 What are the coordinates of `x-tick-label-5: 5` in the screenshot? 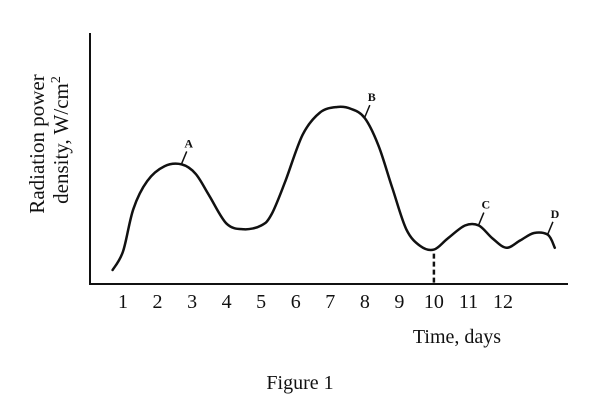 It's located at (261, 302).